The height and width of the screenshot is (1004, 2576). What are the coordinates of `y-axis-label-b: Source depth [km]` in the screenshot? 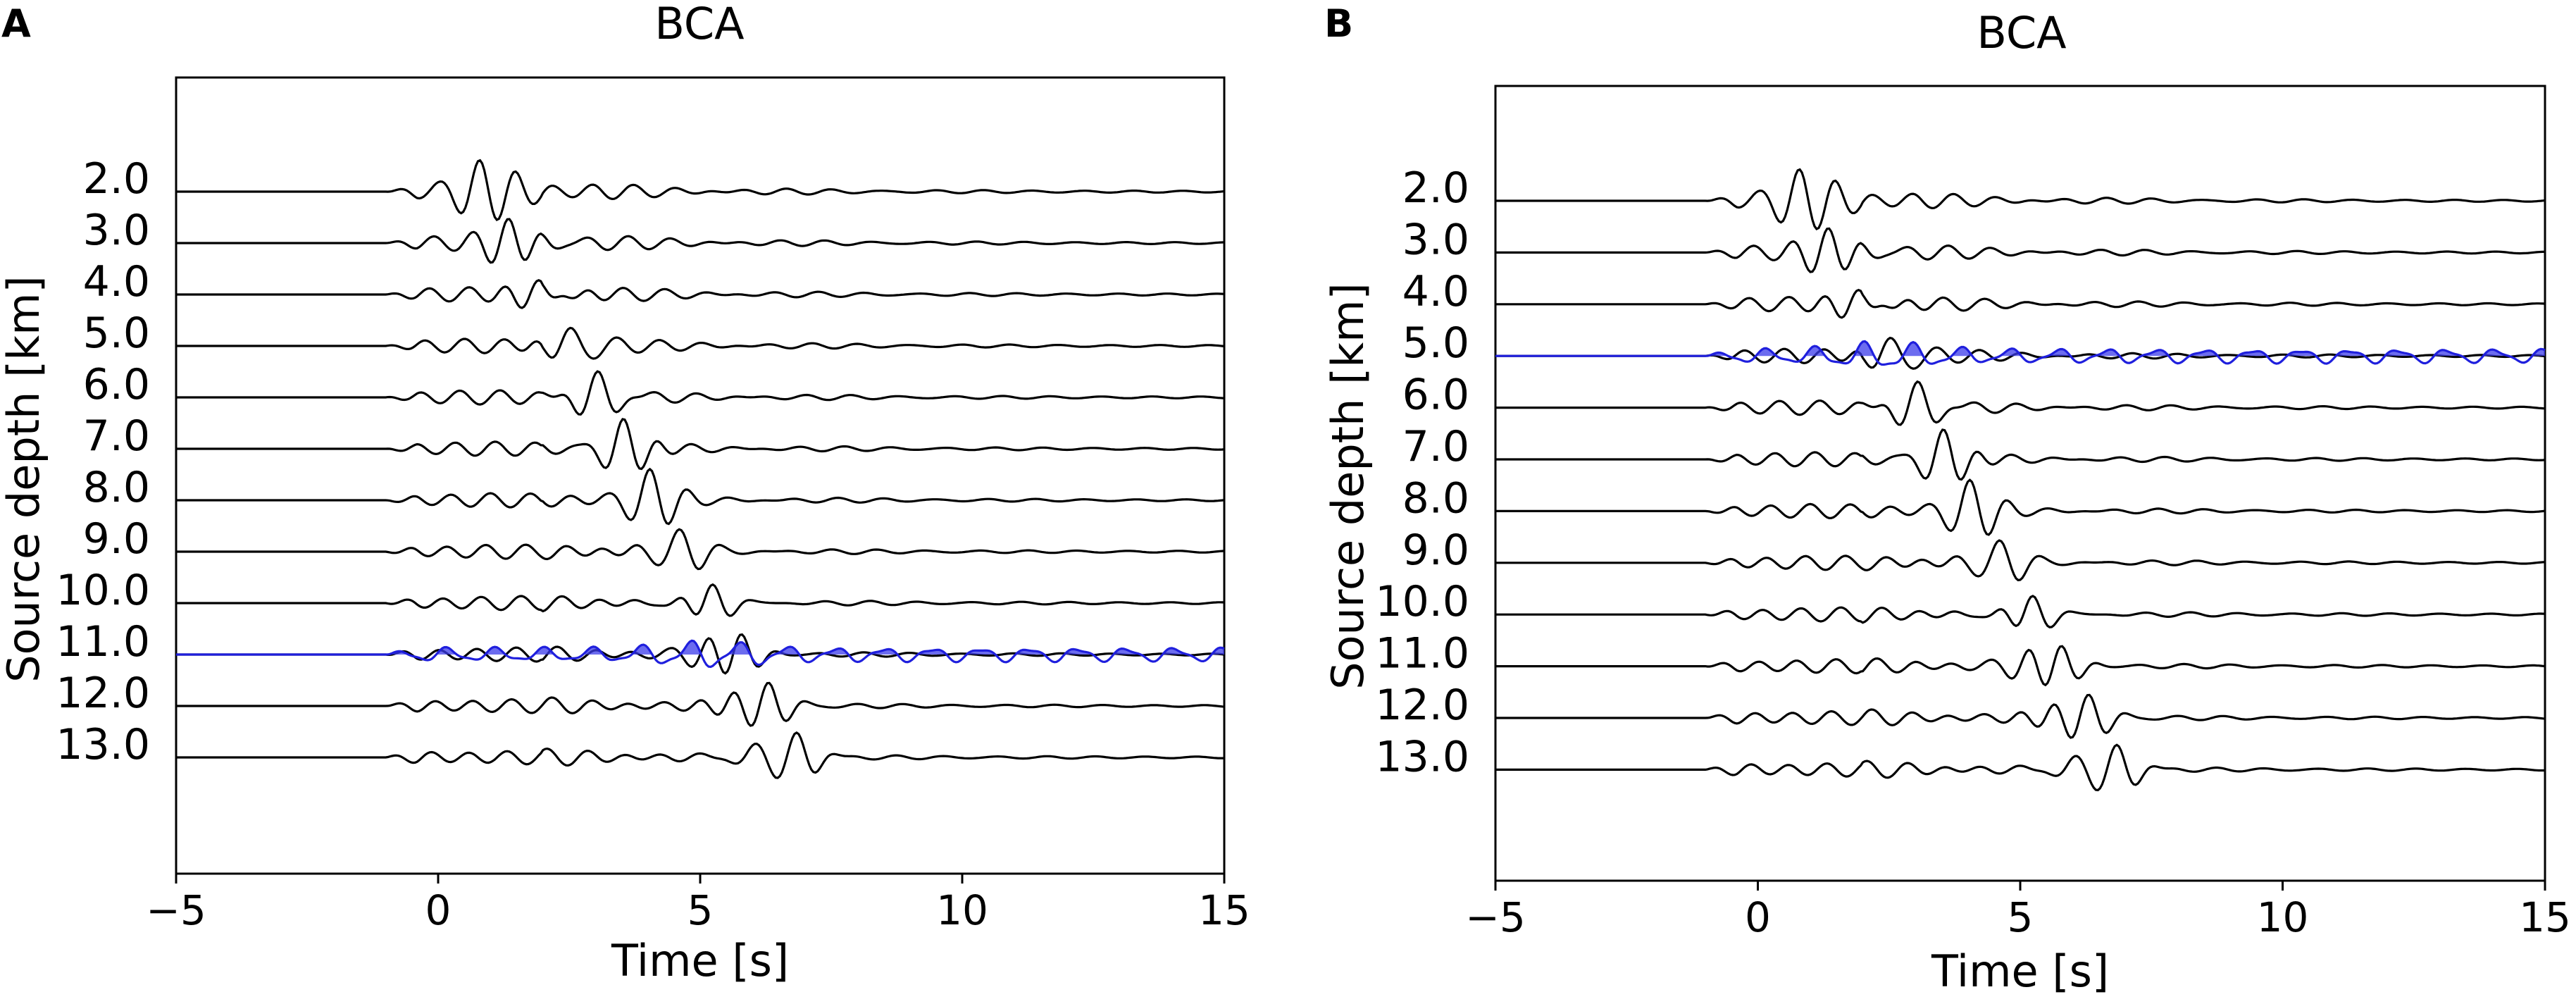 It's located at (1348, 487).